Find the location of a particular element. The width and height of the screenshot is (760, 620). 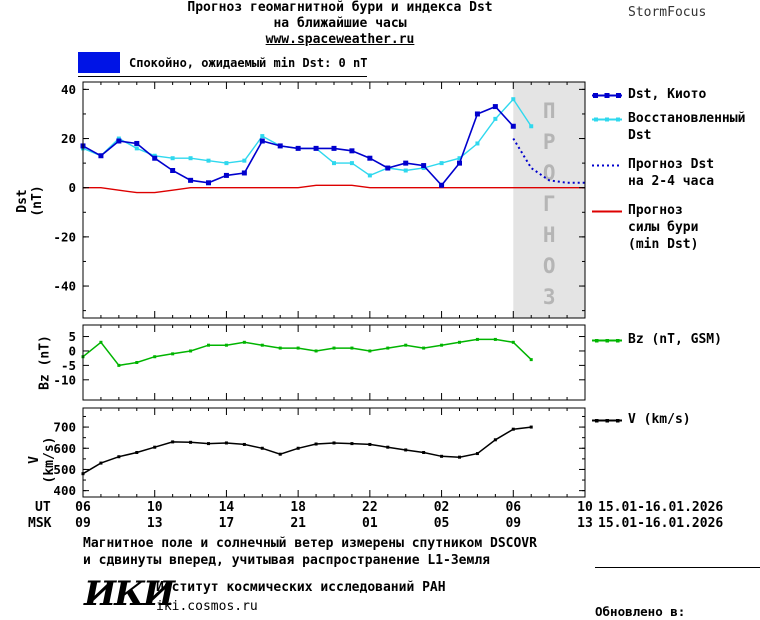

y-tick-label: 20 is located at coordinates (68, 138).